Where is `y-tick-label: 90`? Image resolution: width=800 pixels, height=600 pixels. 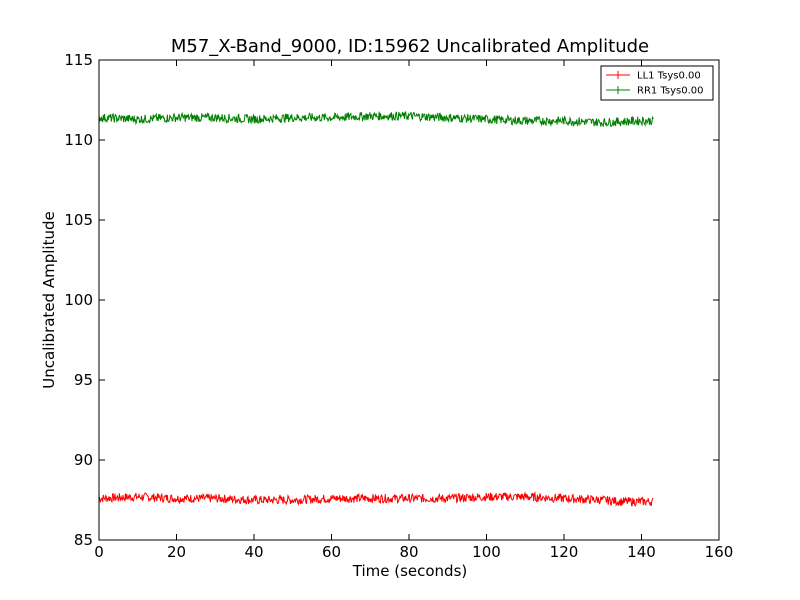
y-tick-label: 90 is located at coordinates (83, 460).